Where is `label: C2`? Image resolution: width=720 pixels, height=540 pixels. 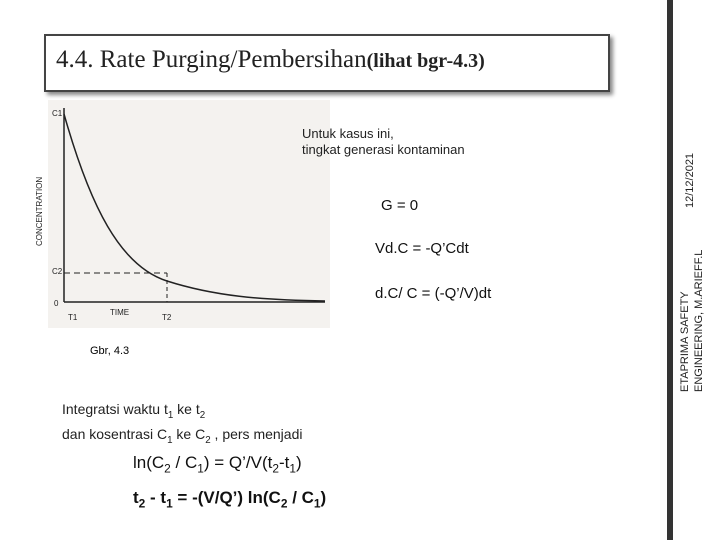
label: C2 is located at coordinates (57, 271).